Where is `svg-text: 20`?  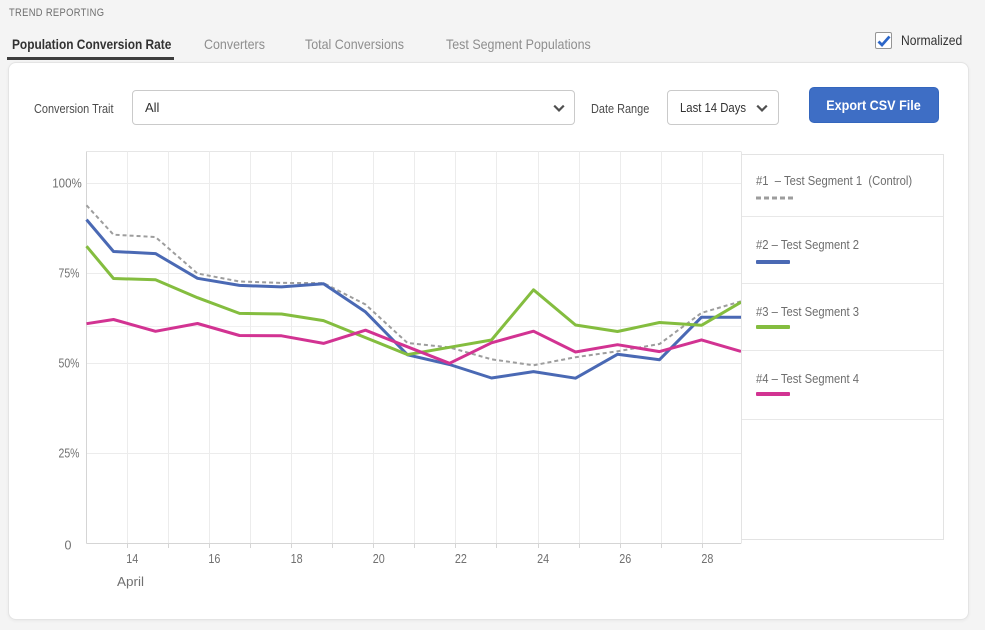 svg-text: 20 is located at coordinates (379, 559).